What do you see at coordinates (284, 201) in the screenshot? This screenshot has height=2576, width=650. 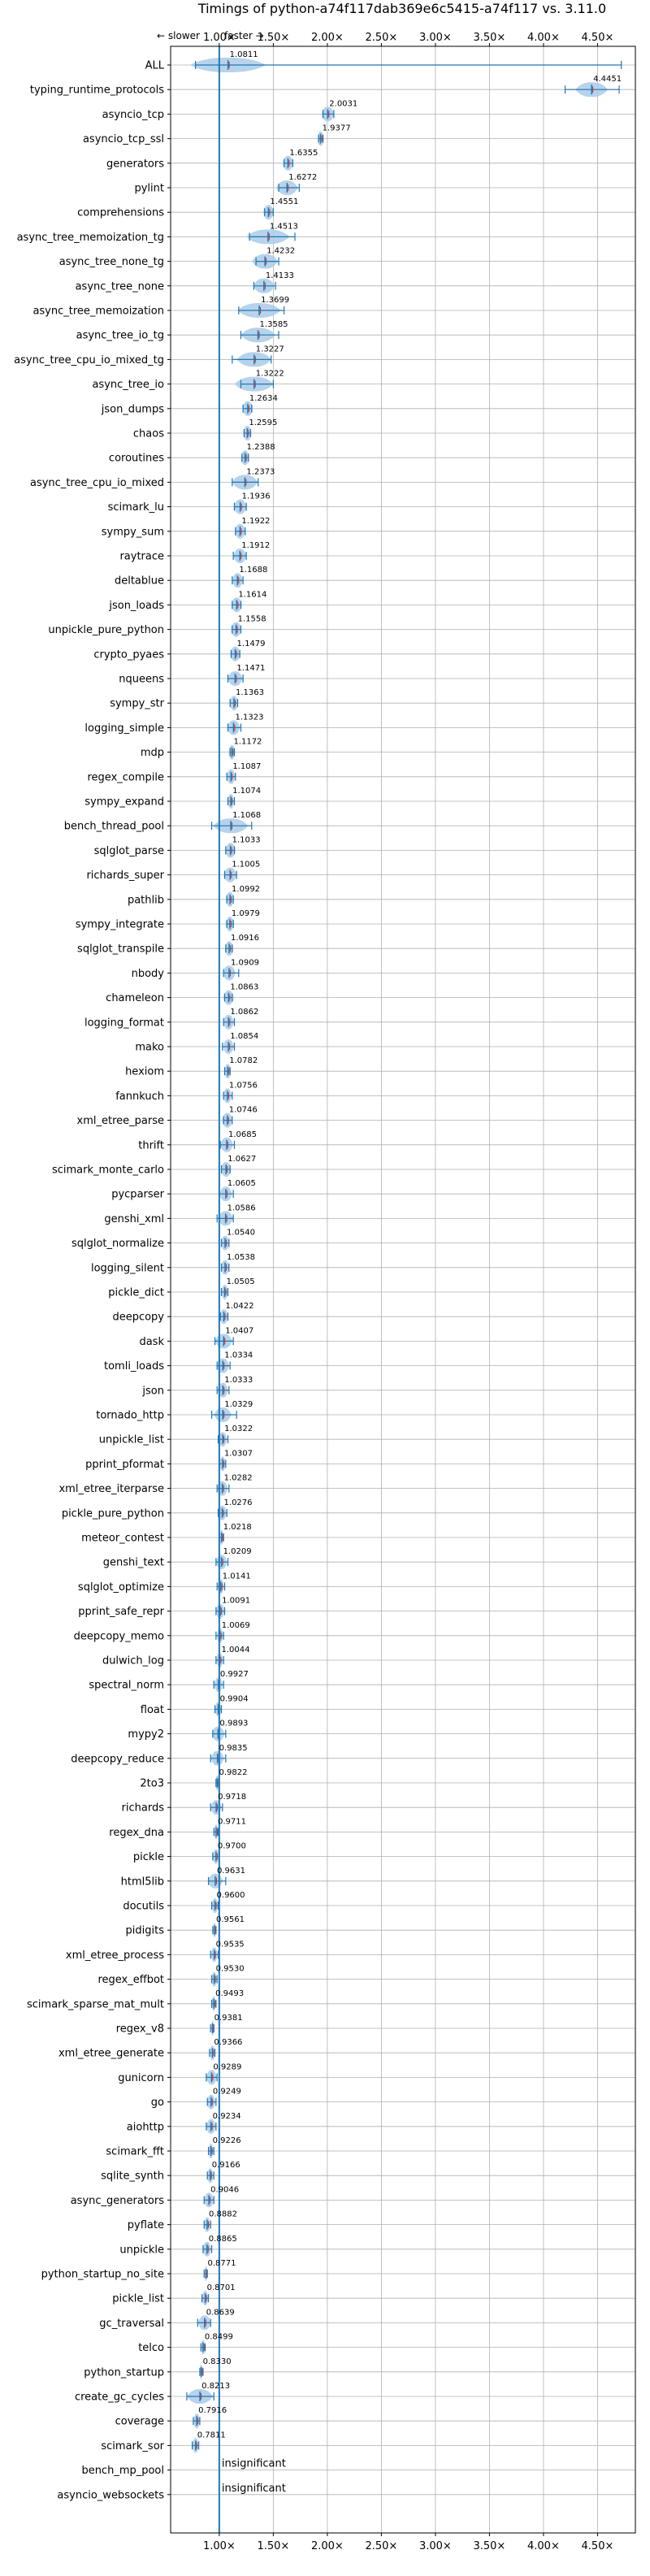 I see `value-label: 1.4551` at bounding box center [284, 201].